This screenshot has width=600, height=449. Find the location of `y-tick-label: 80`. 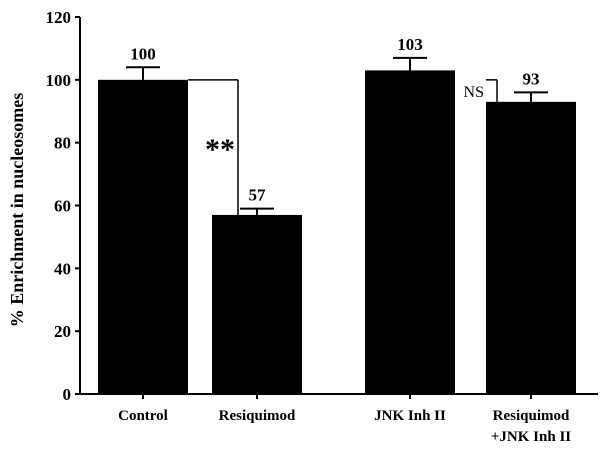

y-tick-label: 80 is located at coordinates (62, 143).